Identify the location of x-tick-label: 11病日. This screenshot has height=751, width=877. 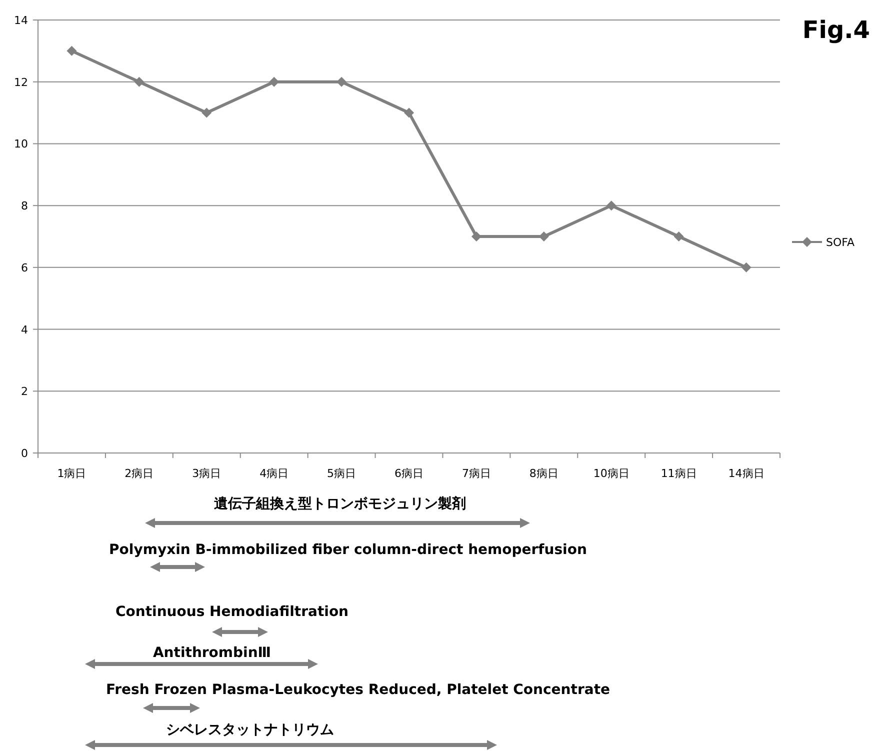
(678, 473).